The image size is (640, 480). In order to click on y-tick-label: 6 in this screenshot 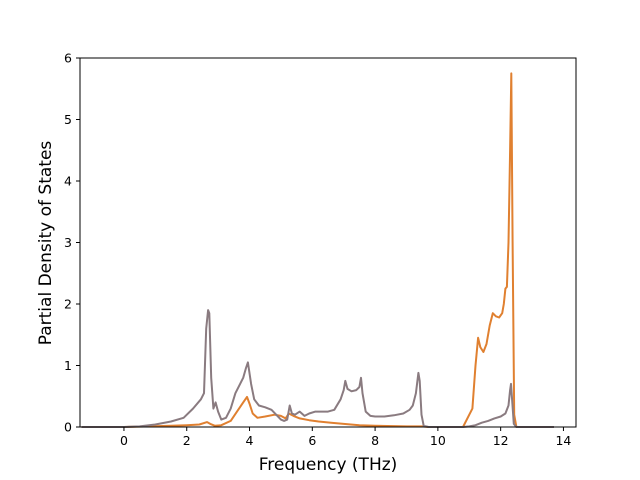, I will do `click(68, 58)`.